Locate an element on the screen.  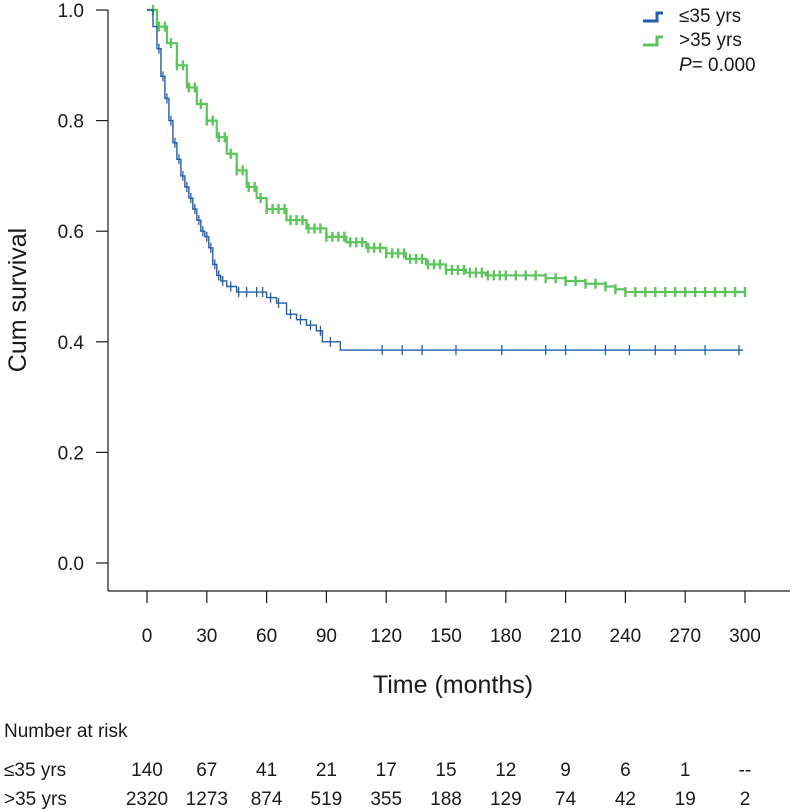
x-tick-label: 180 is located at coordinates (506, 636).